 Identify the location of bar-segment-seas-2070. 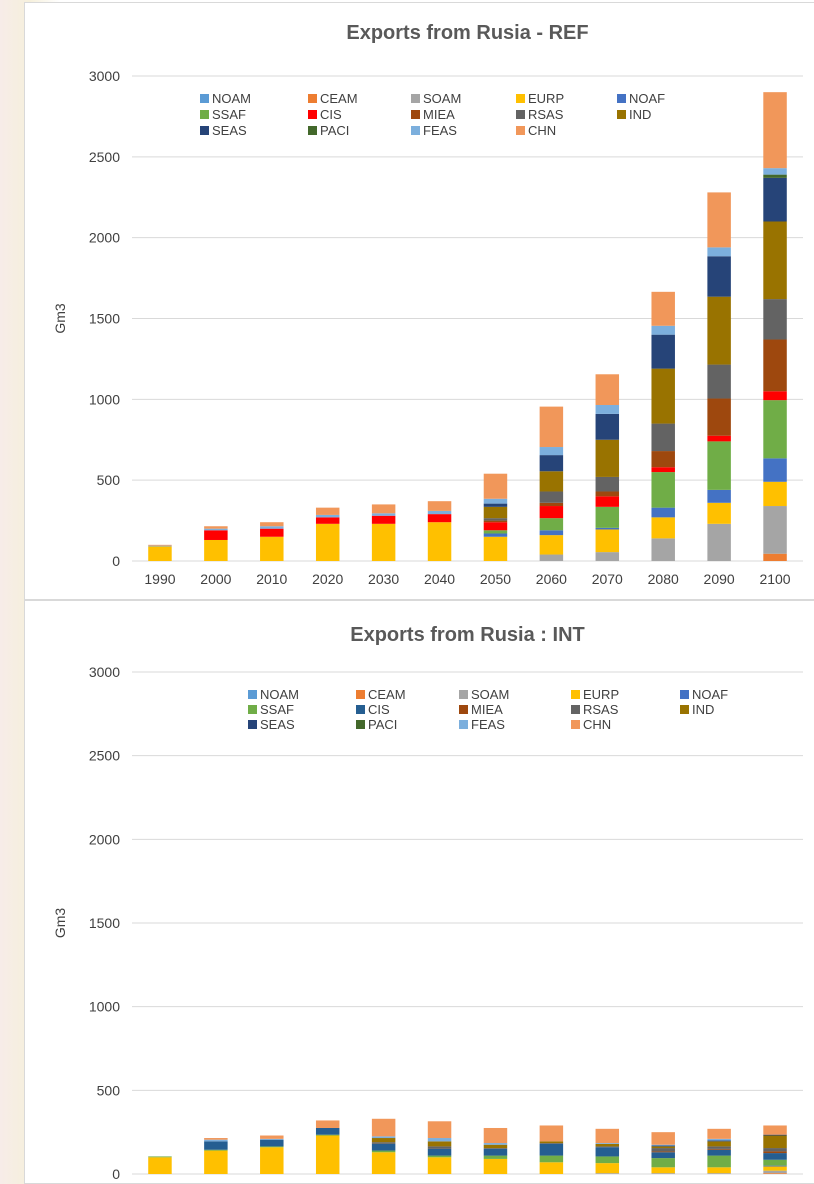
(607, 426).